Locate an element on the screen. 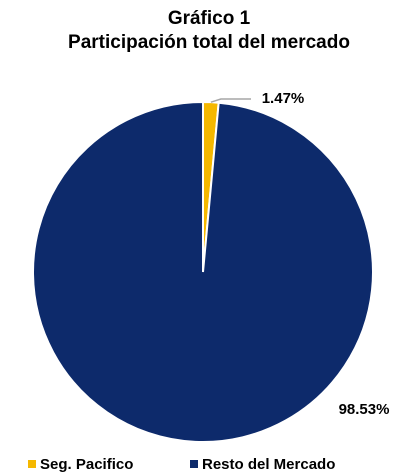 This screenshot has width=418, height=475. chart-subtitle: Participación total del mercado is located at coordinates (209, 42).